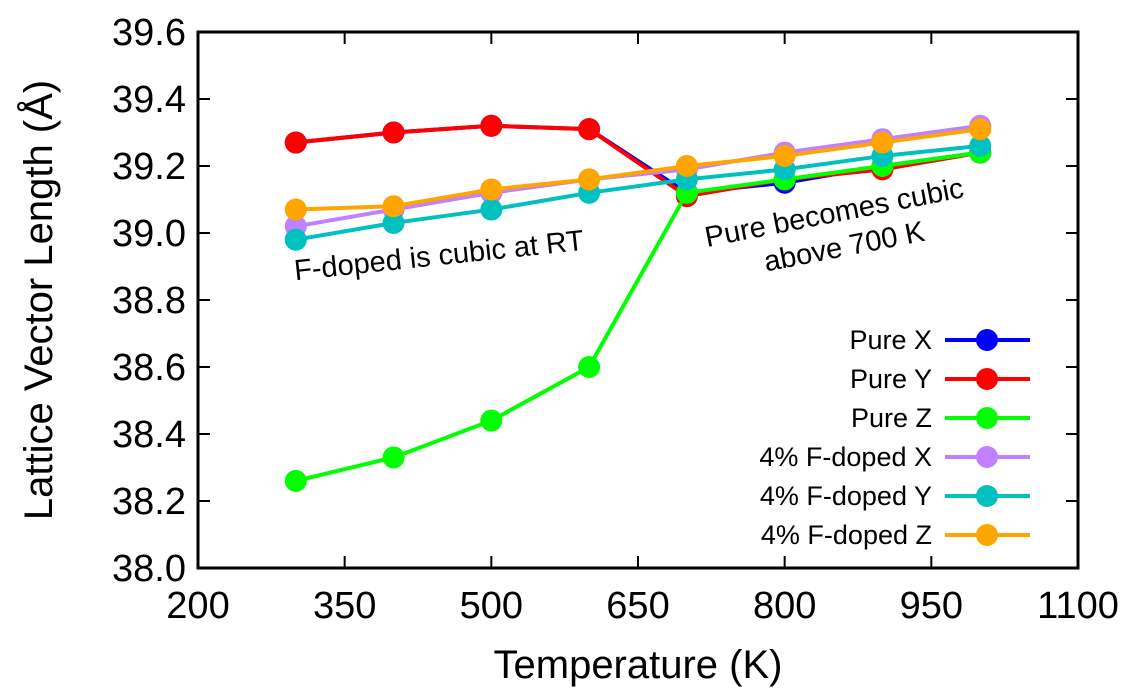  What do you see at coordinates (940, 379) in the screenshot?
I see `legend-entry: Pure Y` at bounding box center [940, 379].